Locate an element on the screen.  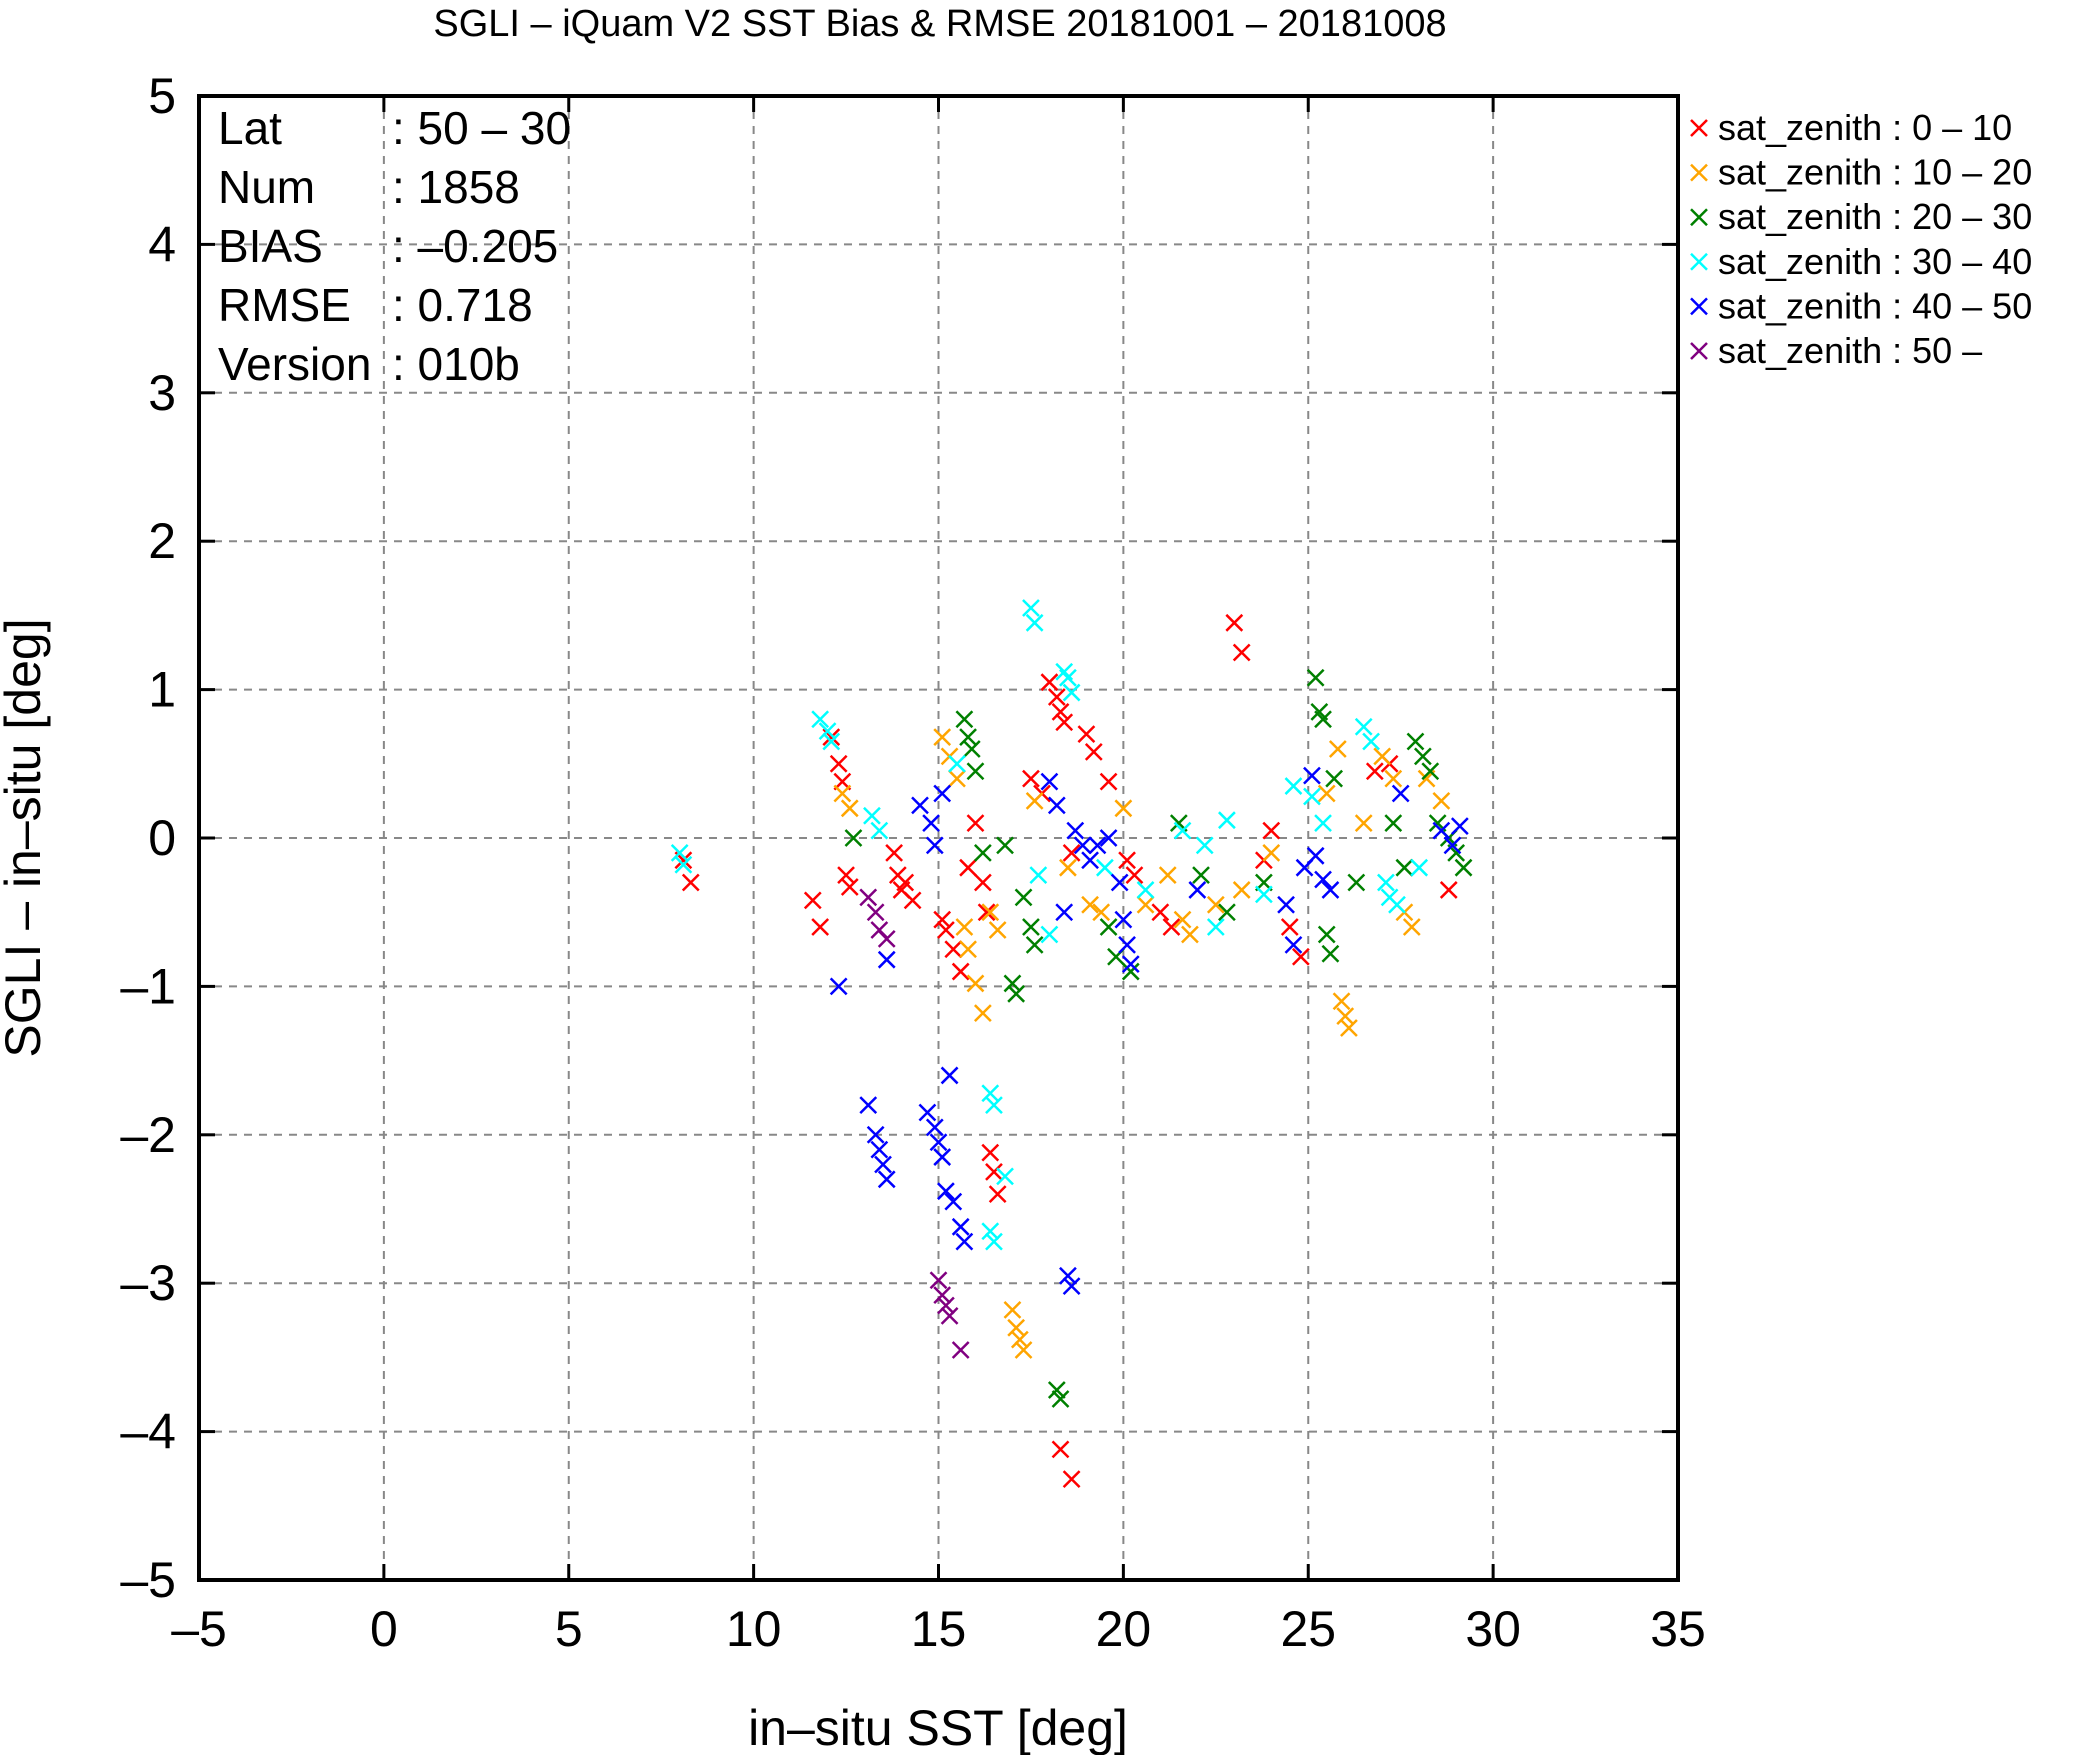
y-tick-label: 3 is located at coordinates (162, 393).